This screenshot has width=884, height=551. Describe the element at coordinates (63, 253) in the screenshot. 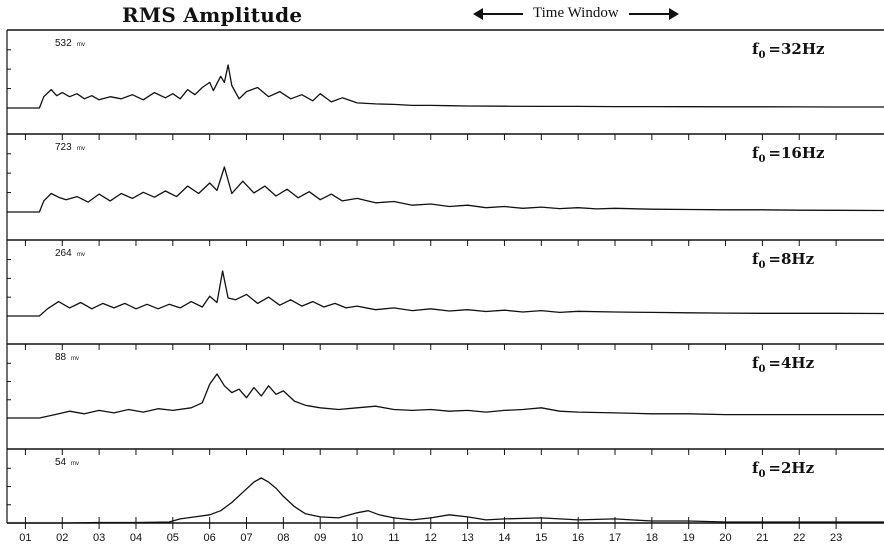

I see `peak-label: 264` at that location.